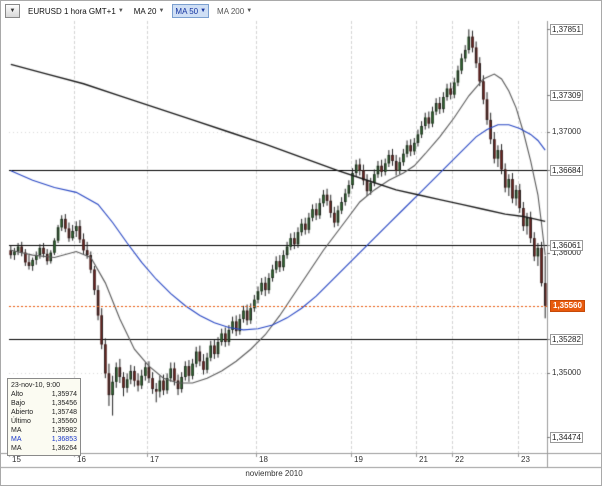 This screenshot has height=486, width=602. I want to click on indicator-ma50-label: MA 50, so click(187, 11).